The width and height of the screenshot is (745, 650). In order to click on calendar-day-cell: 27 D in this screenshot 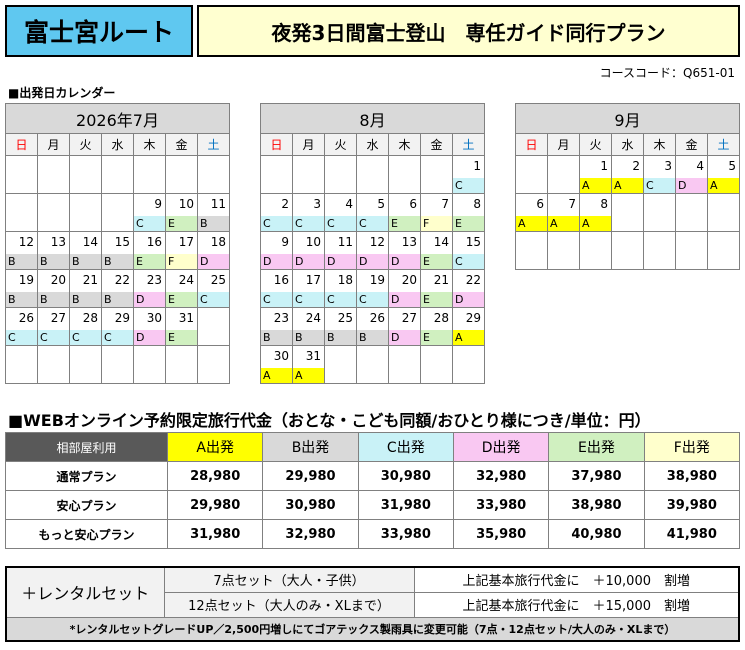, I will do `click(404, 326)`.